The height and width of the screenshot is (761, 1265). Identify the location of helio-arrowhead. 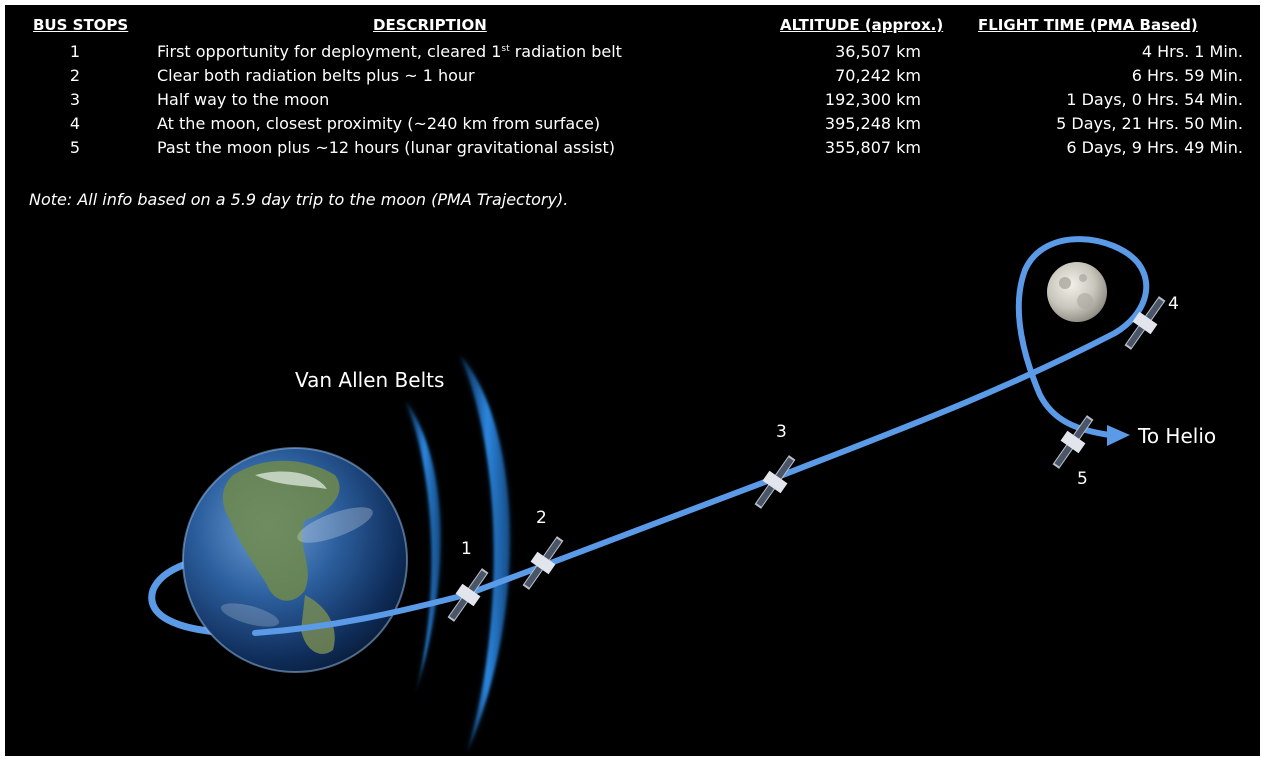
(1118, 435).